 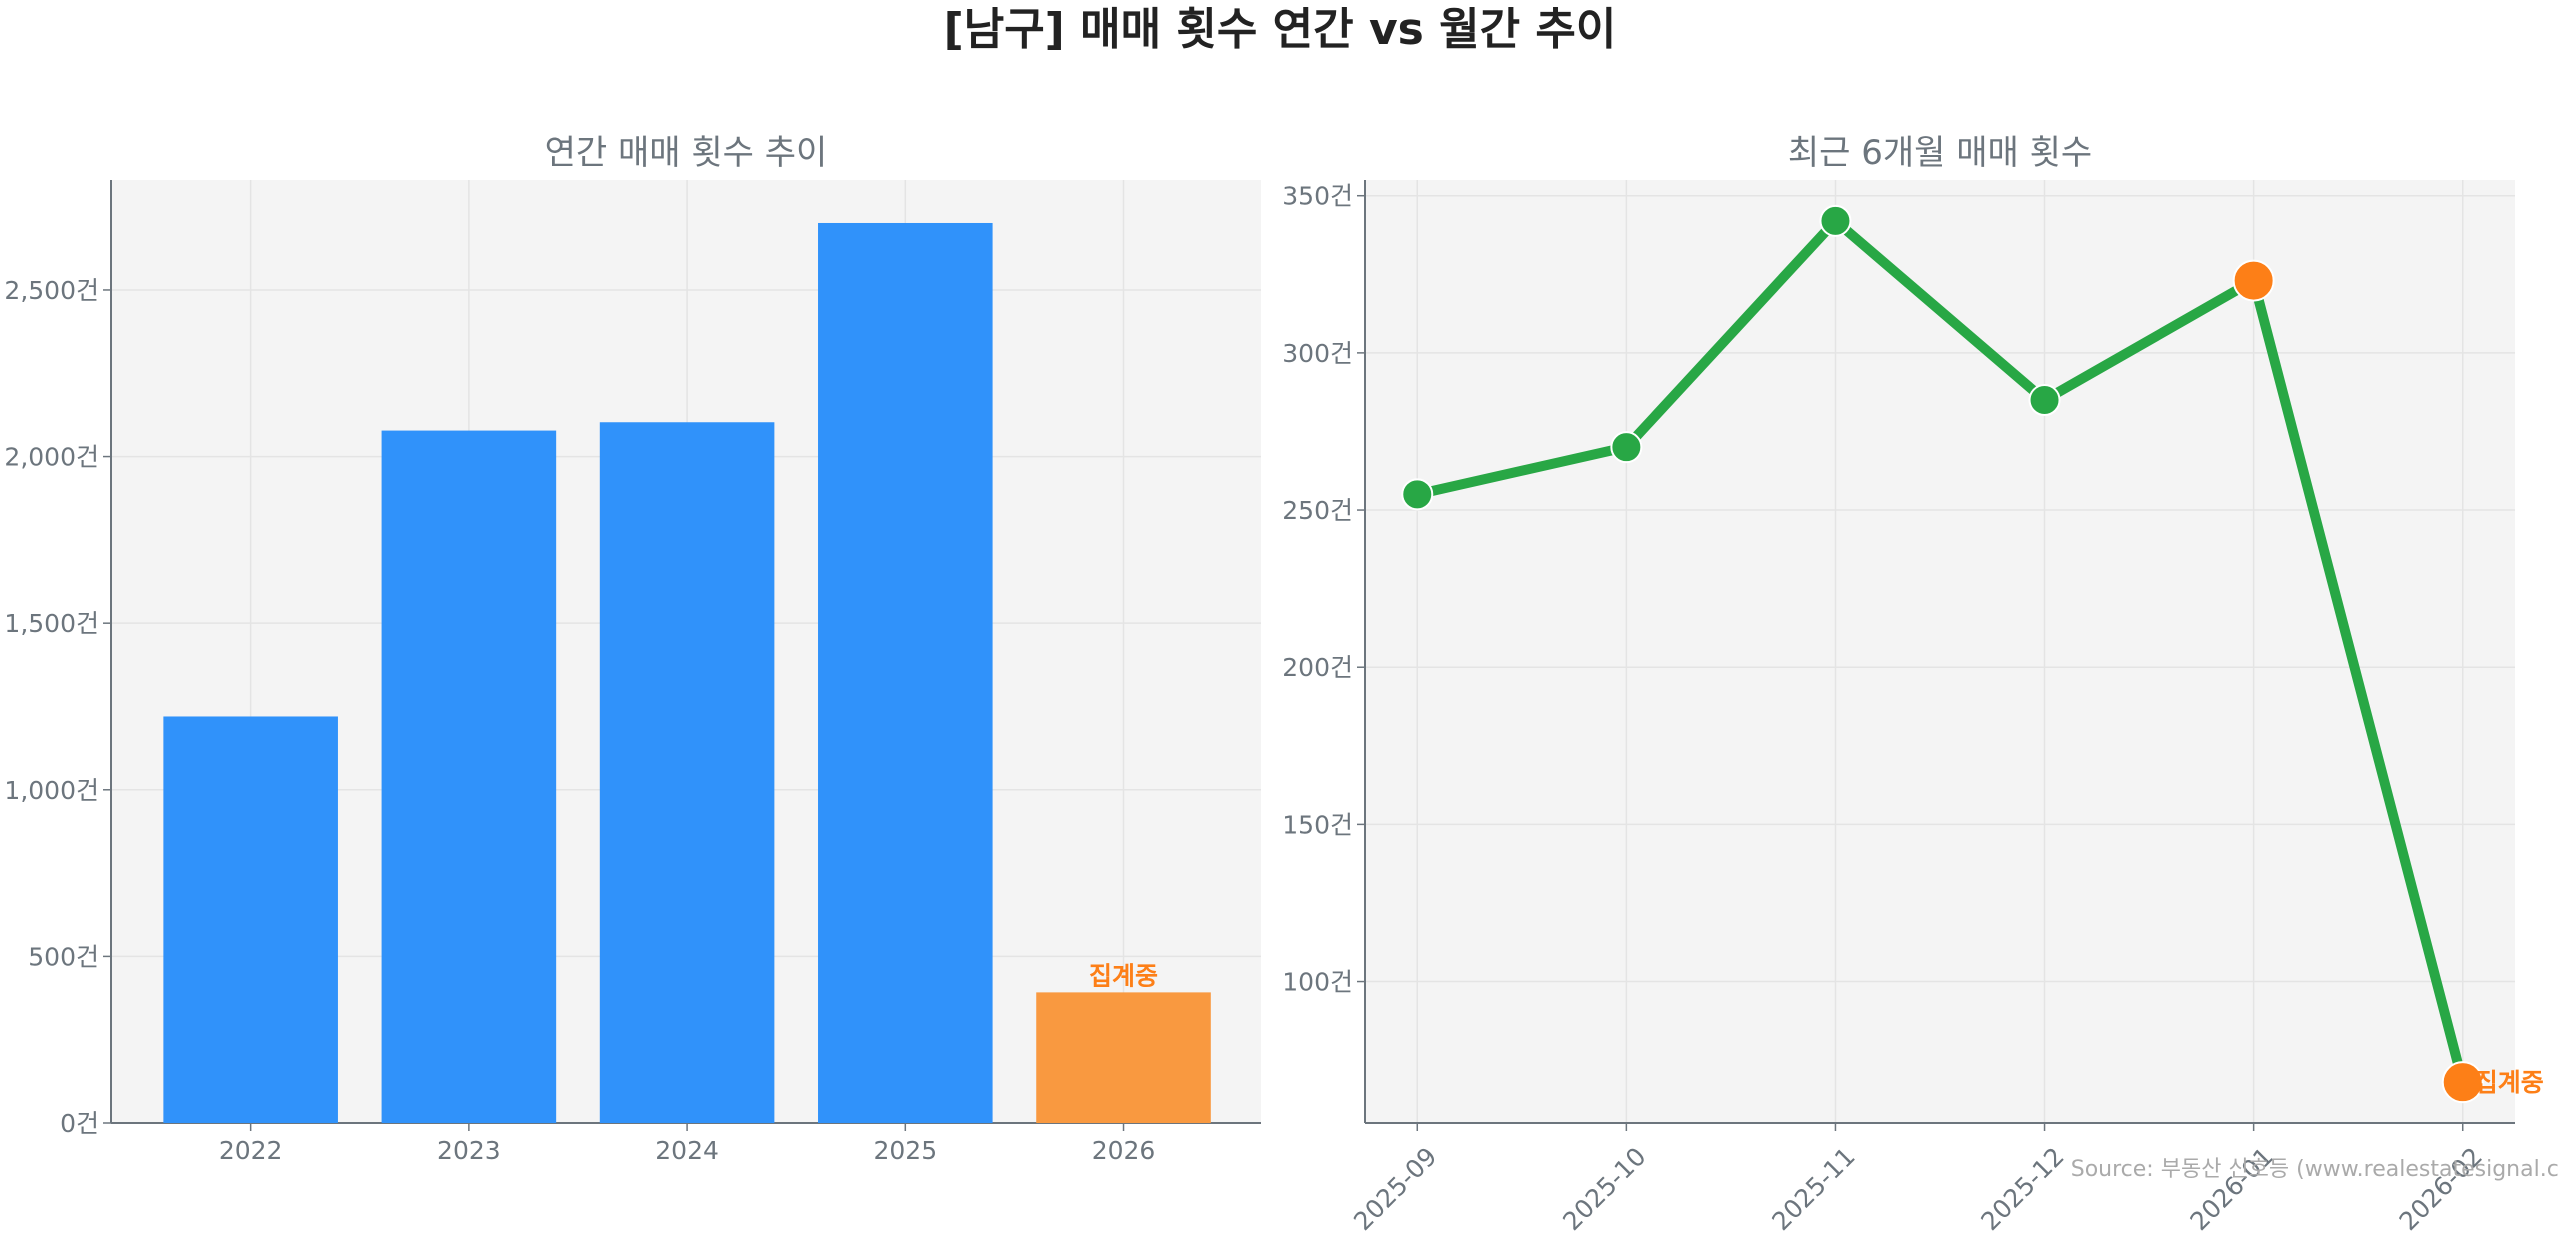 I want to click on x-tick-label: 2024, so click(x=687, y=1150).